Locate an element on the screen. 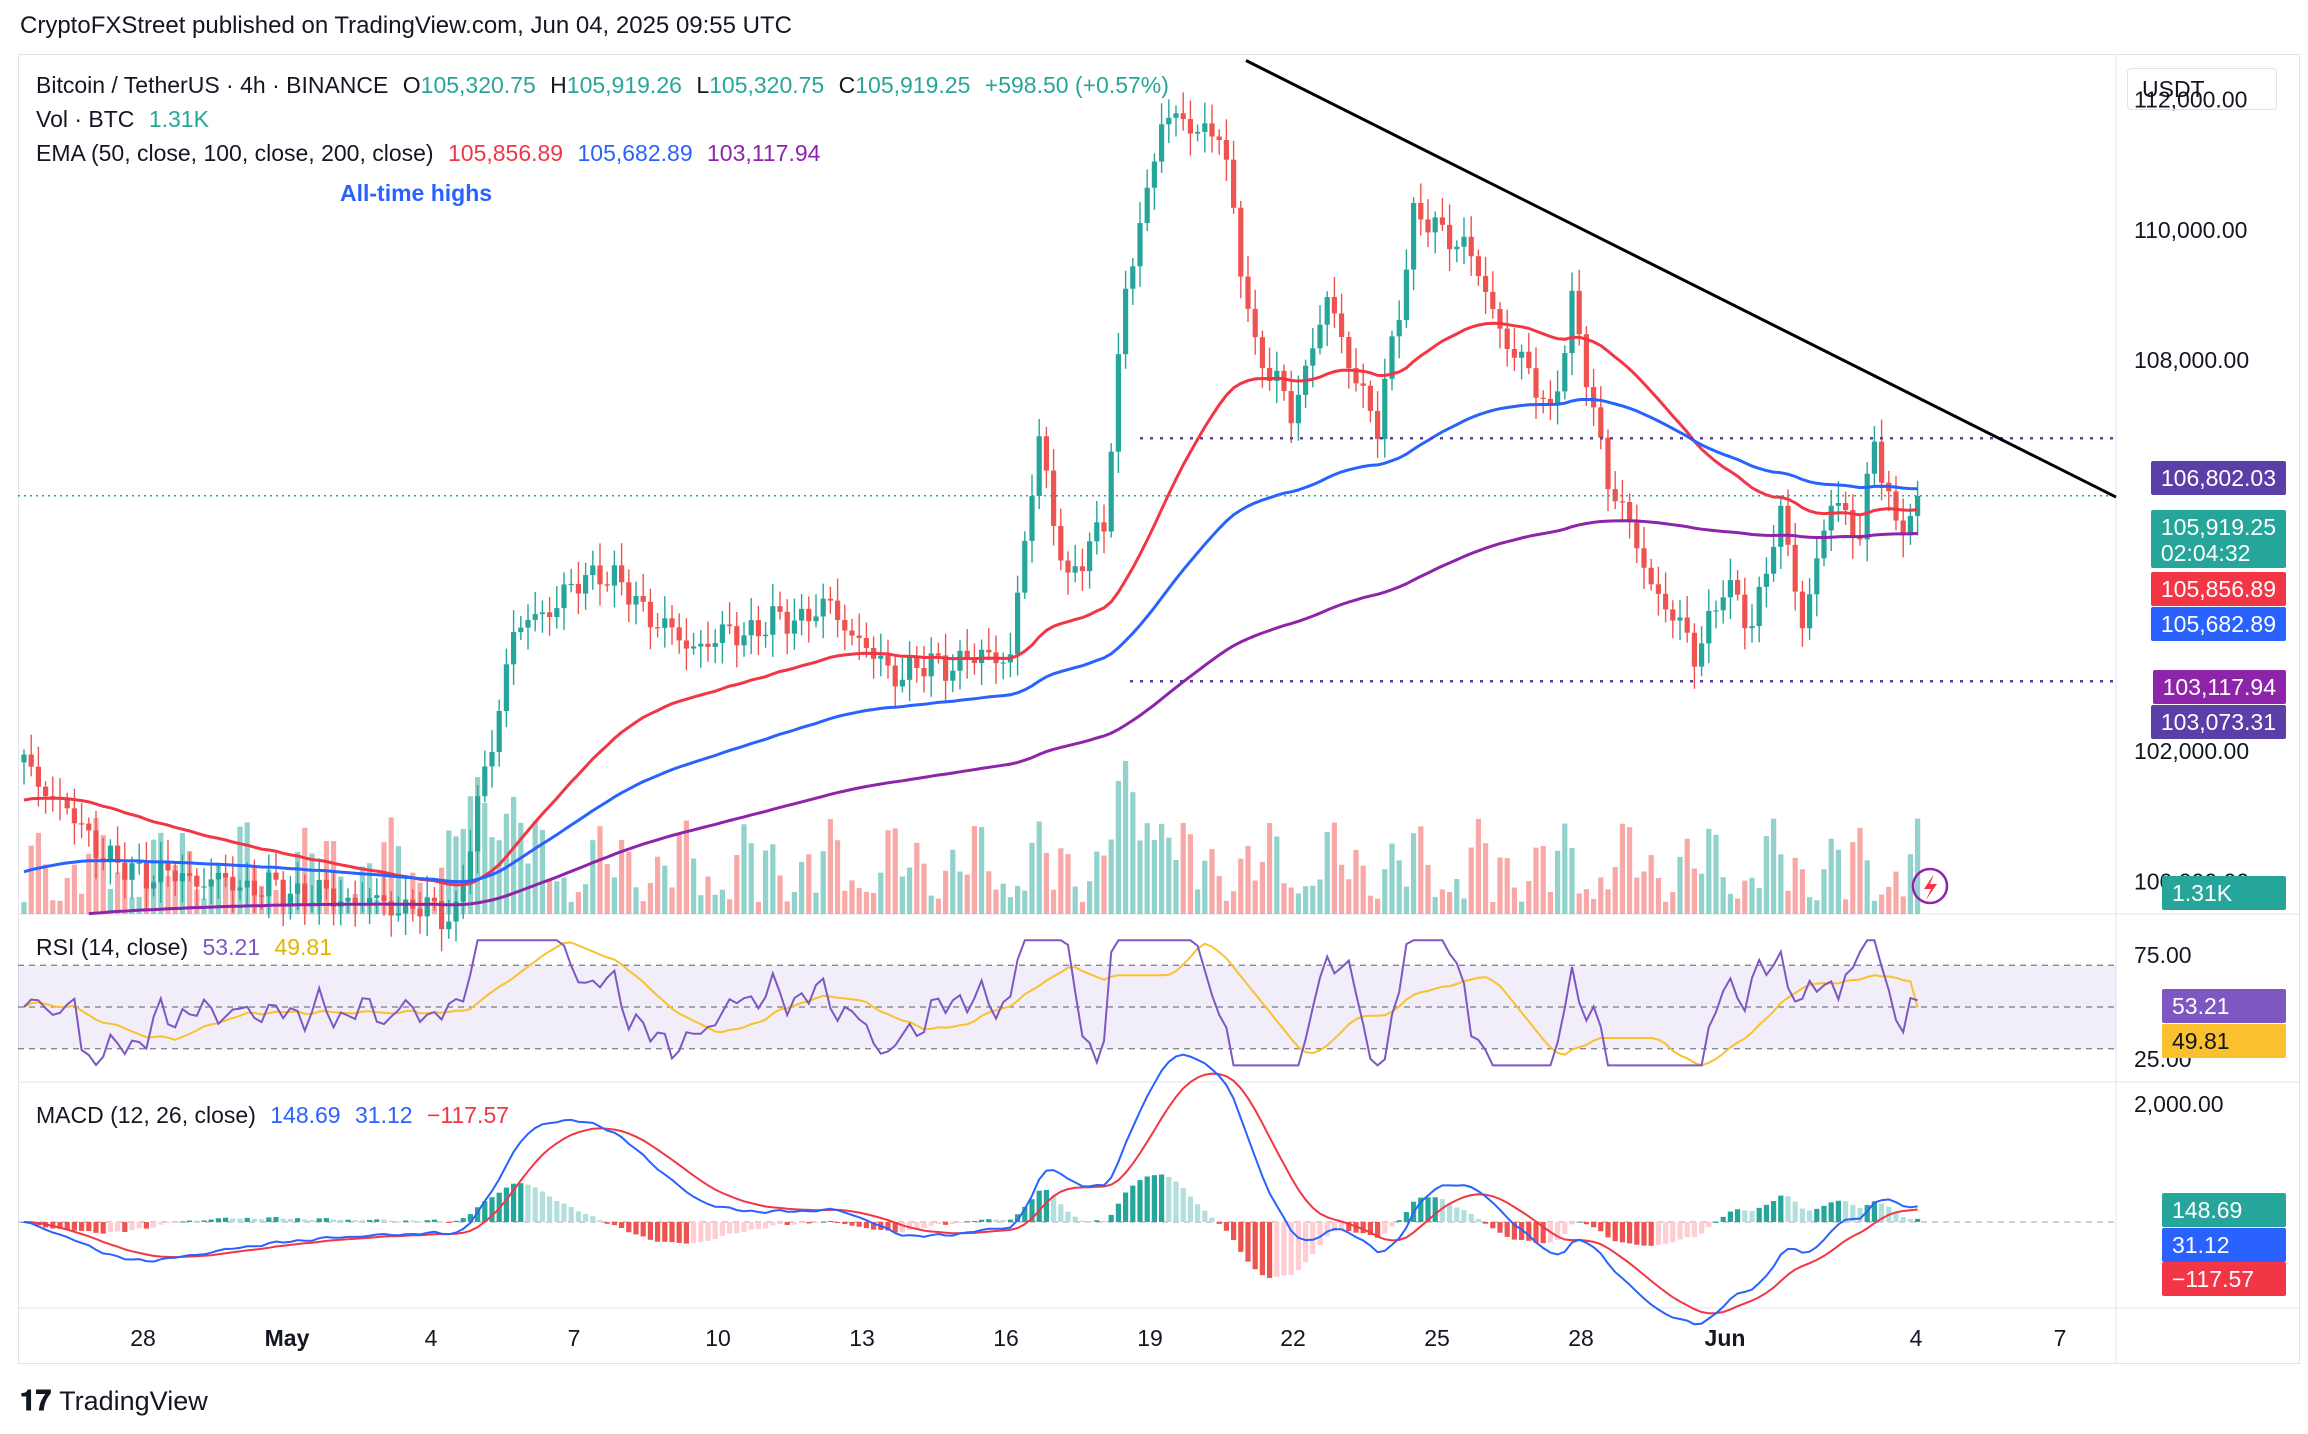  currency-unit-button: USDT is located at coordinates (2202, 89).